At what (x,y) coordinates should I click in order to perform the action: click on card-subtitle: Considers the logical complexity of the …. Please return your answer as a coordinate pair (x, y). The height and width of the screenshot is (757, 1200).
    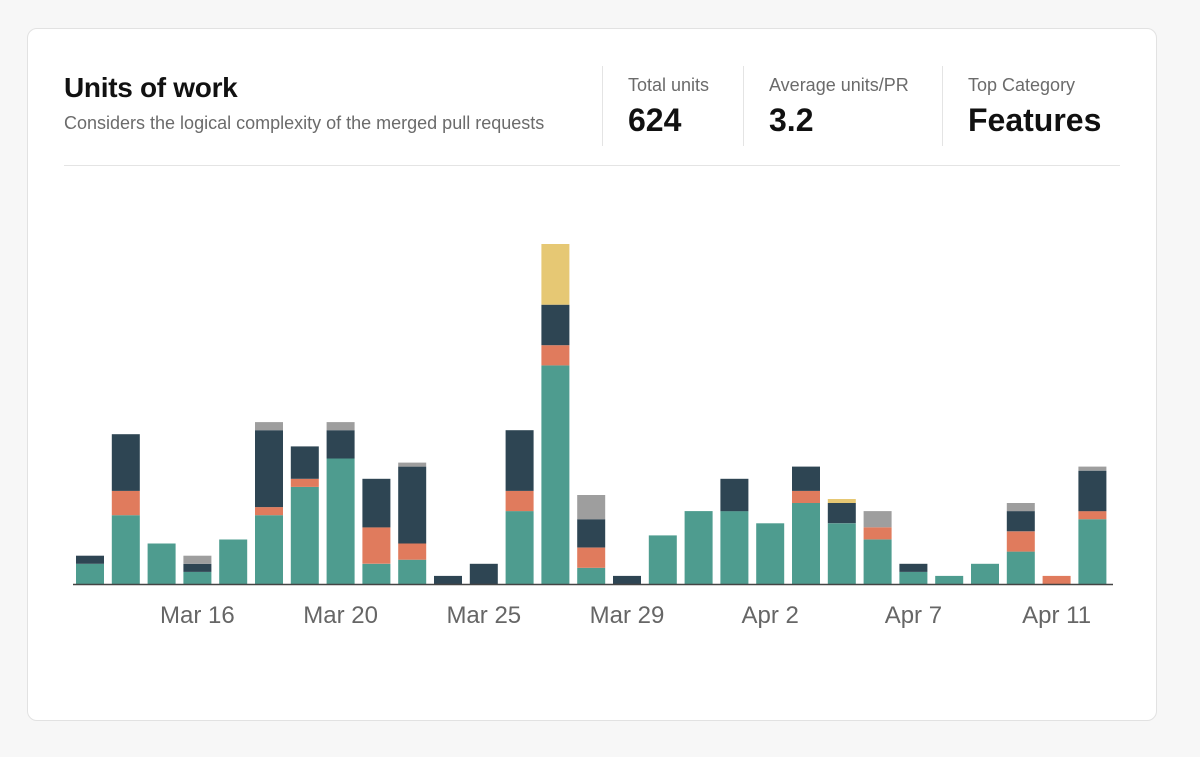
    Looking at the image, I should click on (304, 123).